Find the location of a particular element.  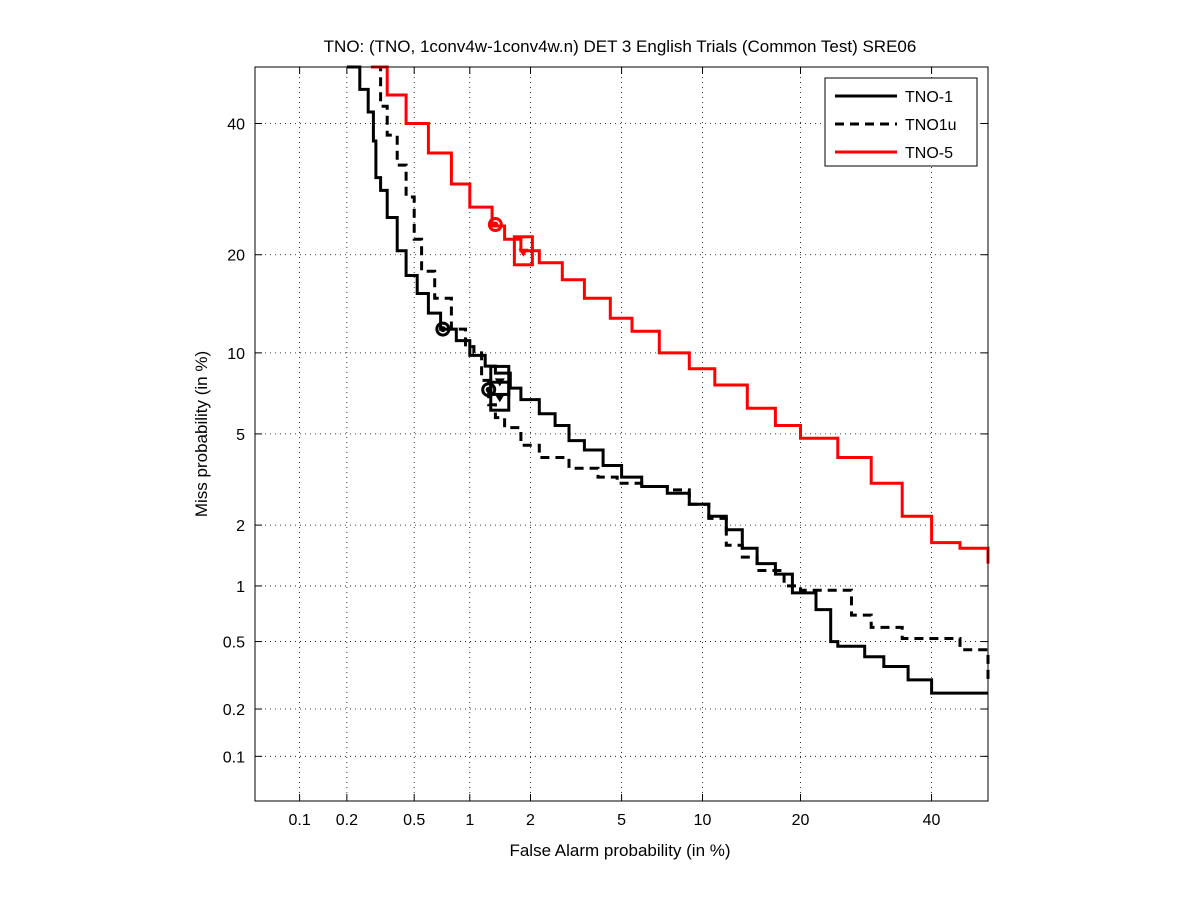

marker-square-tno1u is located at coordinates (500, 396).